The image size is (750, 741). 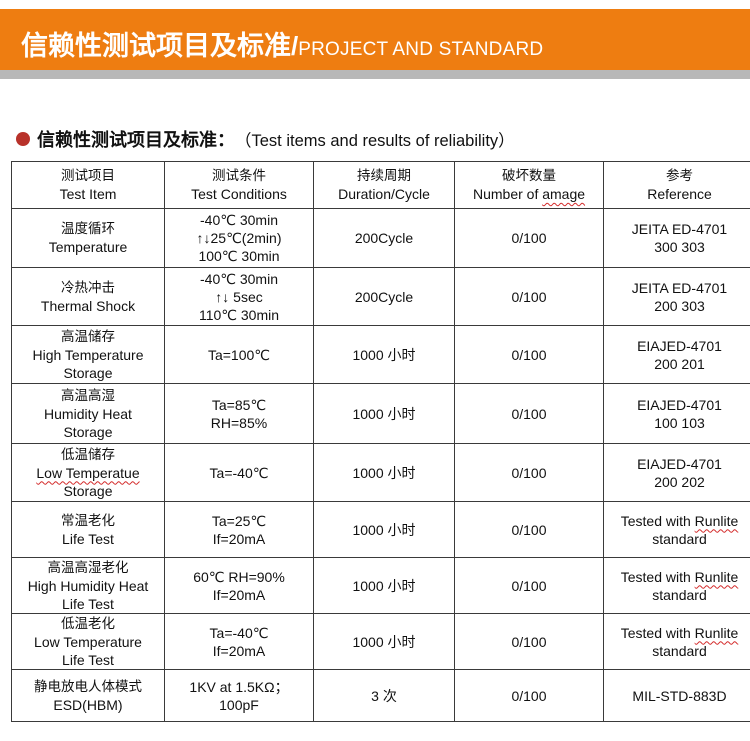 What do you see at coordinates (679, 176) in the screenshot?
I see `header-cn: 参考` at bounding box center [679, 176].